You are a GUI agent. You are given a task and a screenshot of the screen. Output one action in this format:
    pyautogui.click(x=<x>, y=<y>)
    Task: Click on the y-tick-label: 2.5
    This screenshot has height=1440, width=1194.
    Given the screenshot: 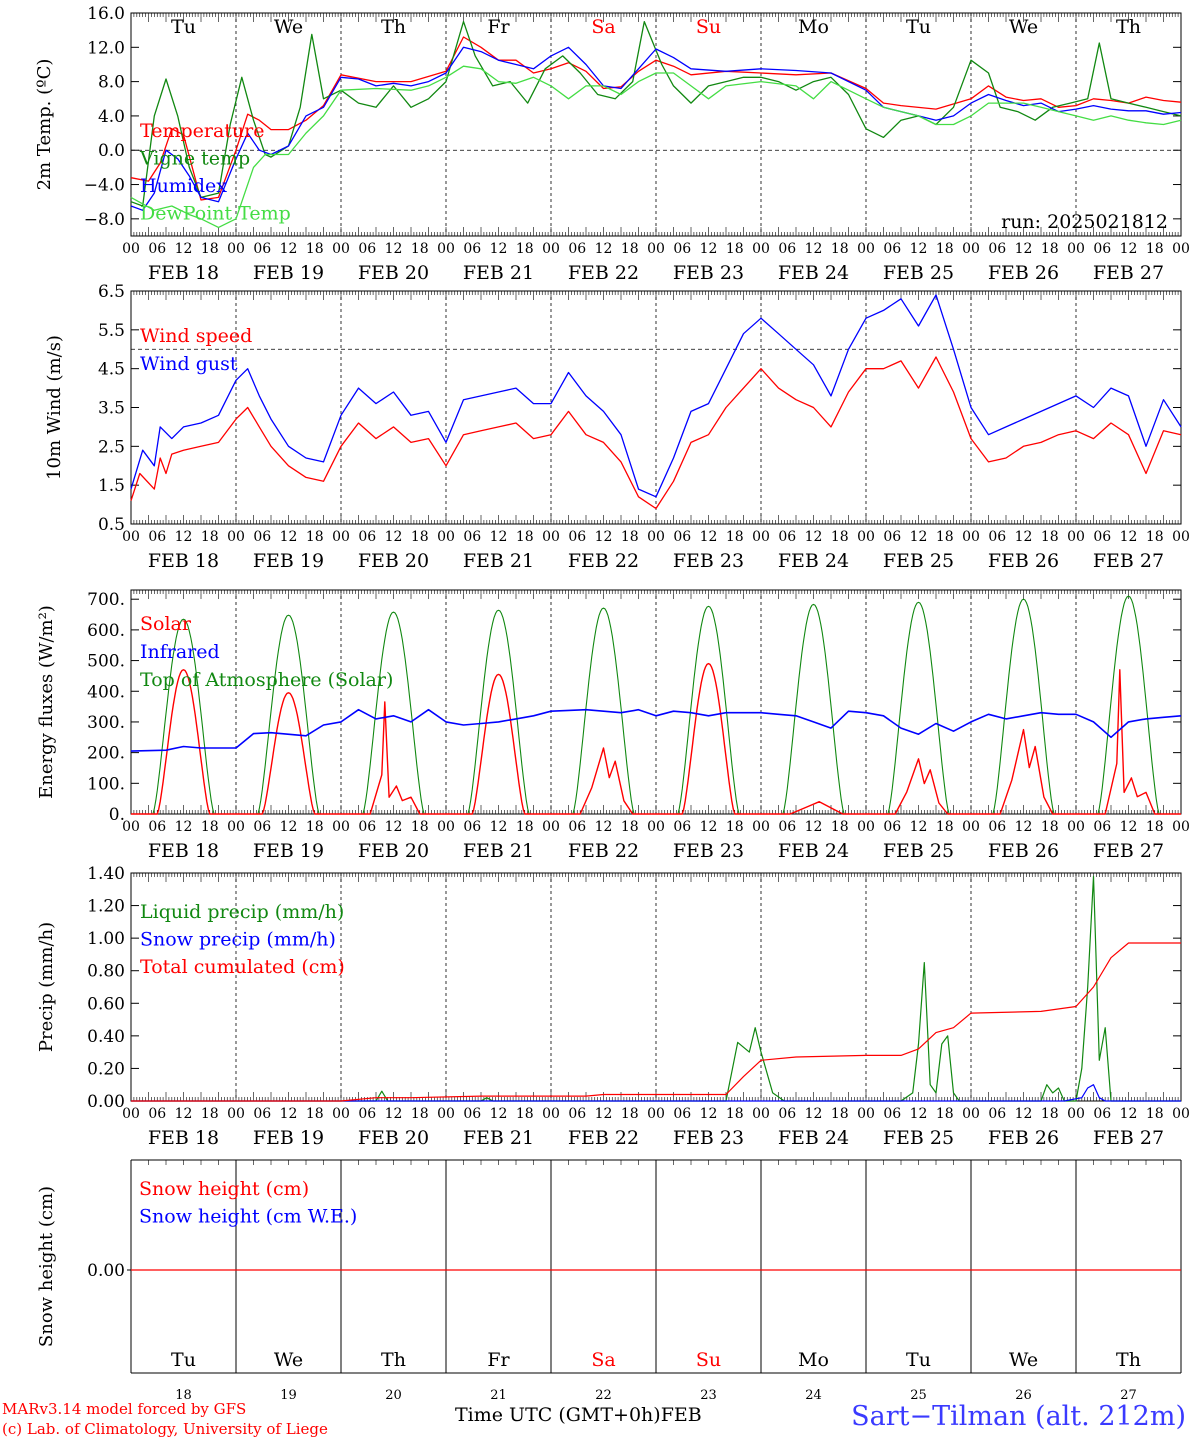 What is the action you would take?
    pyautogui.click(x=111, y=447)
    